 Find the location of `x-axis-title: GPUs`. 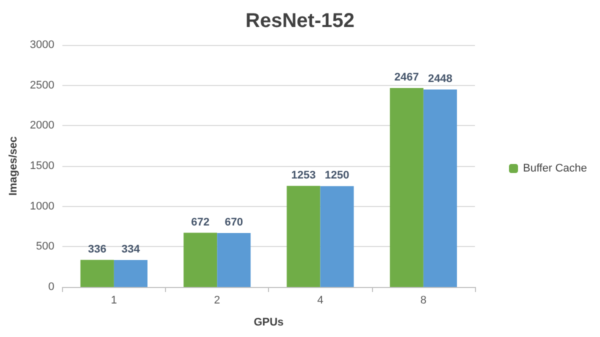

x-axis-title: GPUs is located at coordinates (269, 322).